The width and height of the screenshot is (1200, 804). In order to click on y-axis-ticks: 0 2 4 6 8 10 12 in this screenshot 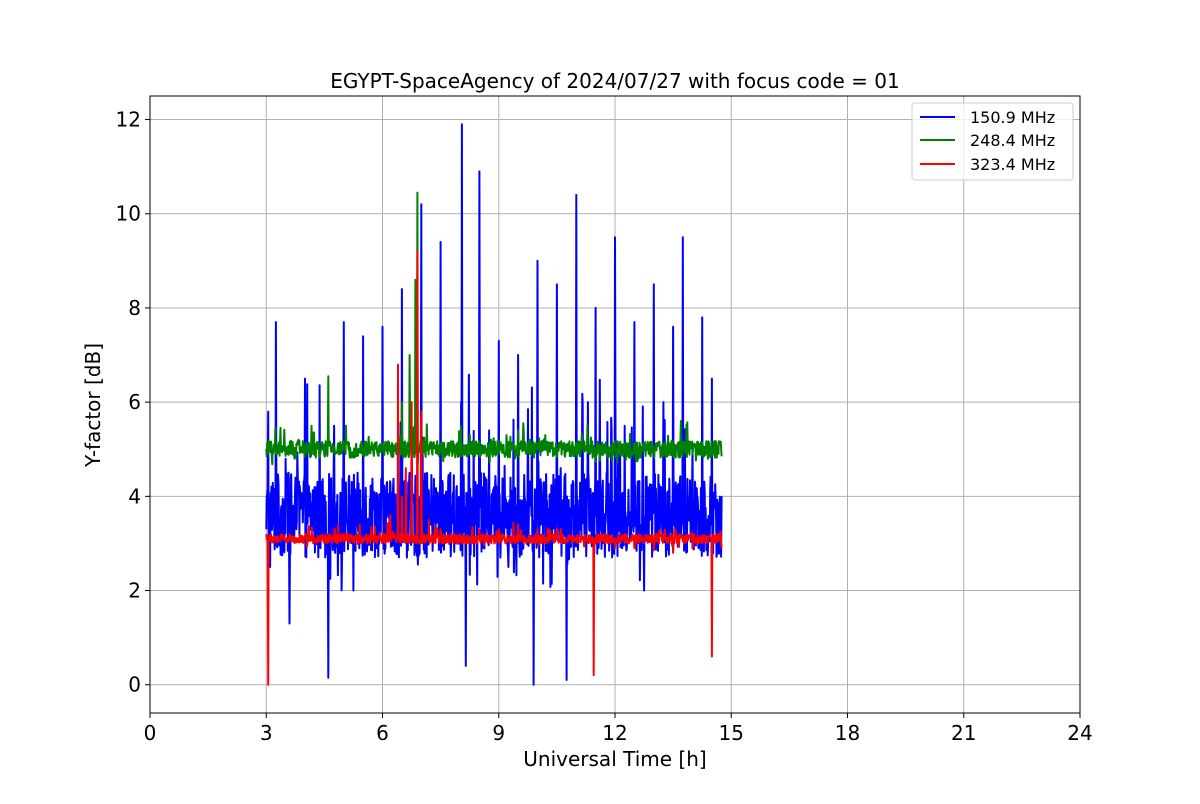, I will do `click(133, 402)`.